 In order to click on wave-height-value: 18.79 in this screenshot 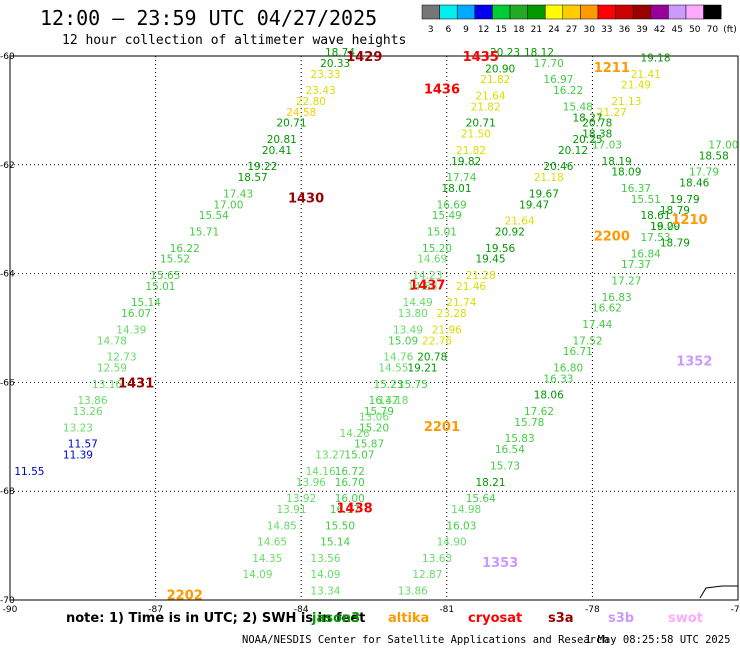, I will do `click(675, 243)`.